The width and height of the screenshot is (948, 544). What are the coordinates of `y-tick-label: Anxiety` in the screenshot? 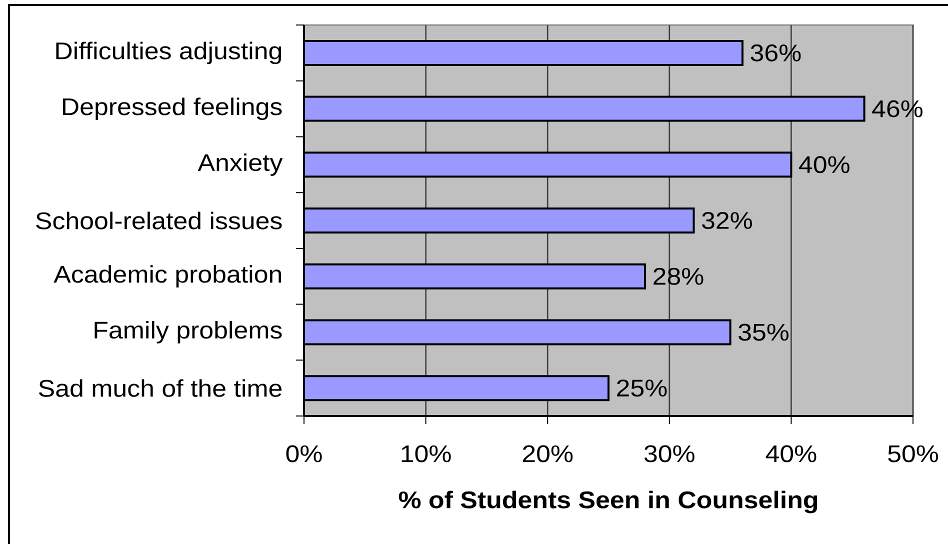 It's located at (240, 164).